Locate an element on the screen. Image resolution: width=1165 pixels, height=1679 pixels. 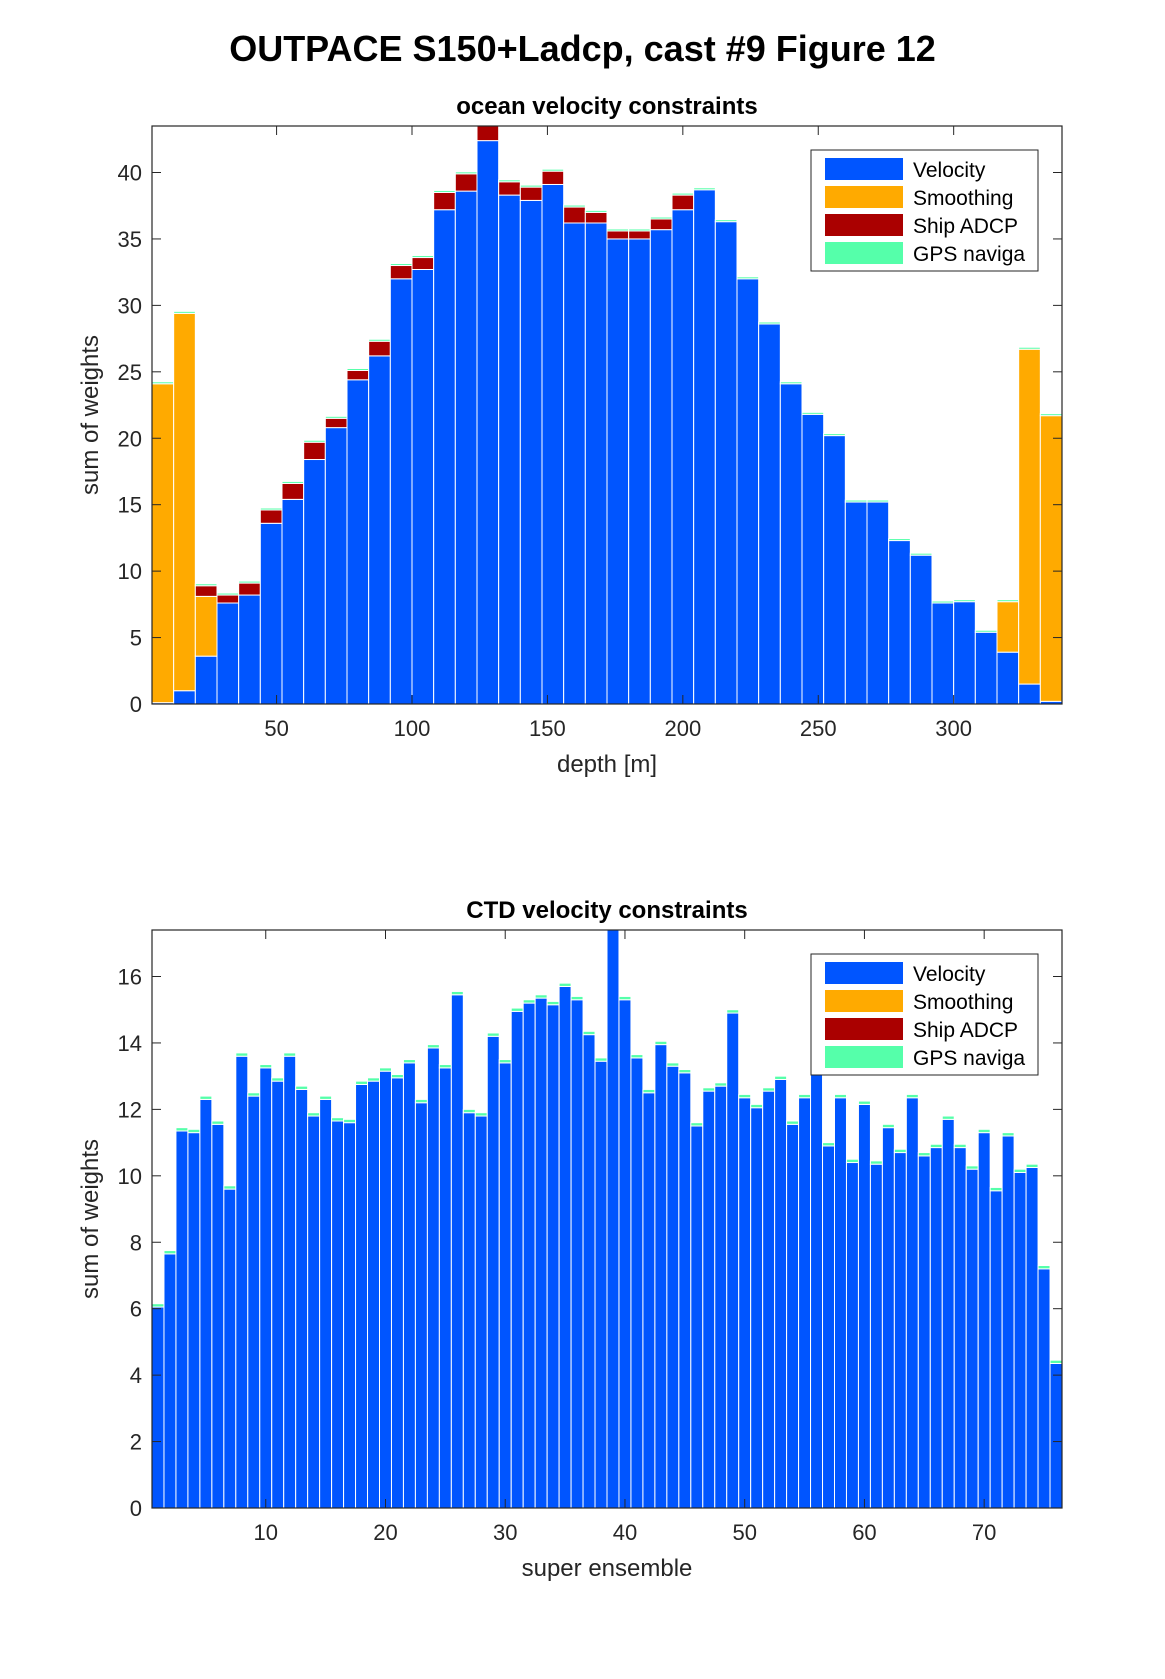
x-tick-label: 250 is located at coordinates (818, 728).